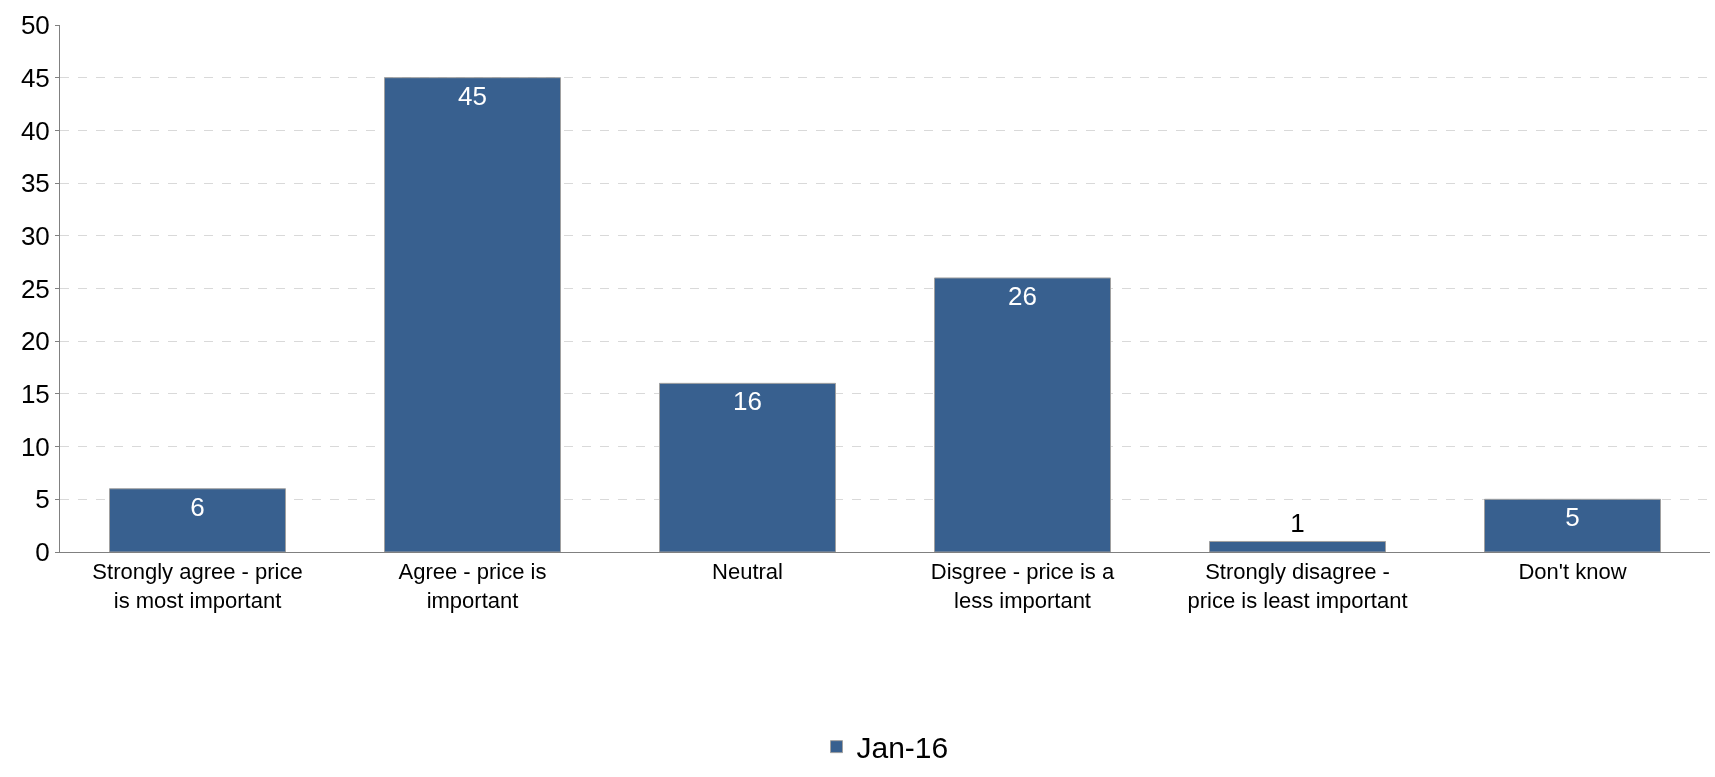 This screenshot has height=777, width=1715. Describe the element at coordinates (472, 586) in the screenshot. I see `x-tick-label: Agree - price is important` at that location.